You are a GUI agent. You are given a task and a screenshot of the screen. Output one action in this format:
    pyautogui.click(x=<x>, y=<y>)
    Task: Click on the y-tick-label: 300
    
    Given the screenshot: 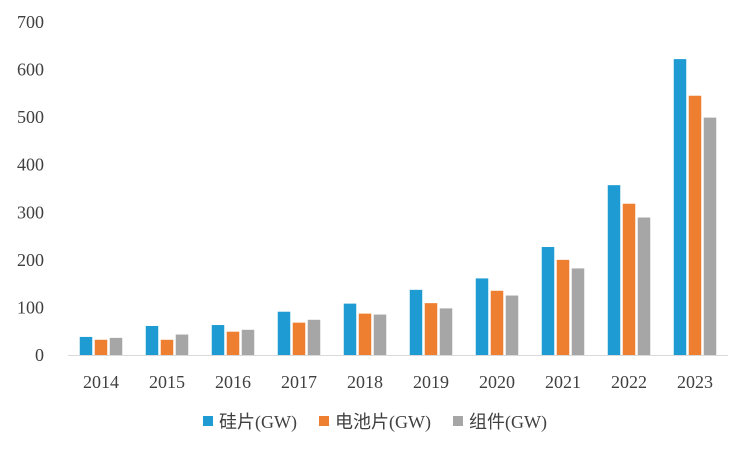 What is the action you would take?
    pyautogui.click(x=30, y=212)
    